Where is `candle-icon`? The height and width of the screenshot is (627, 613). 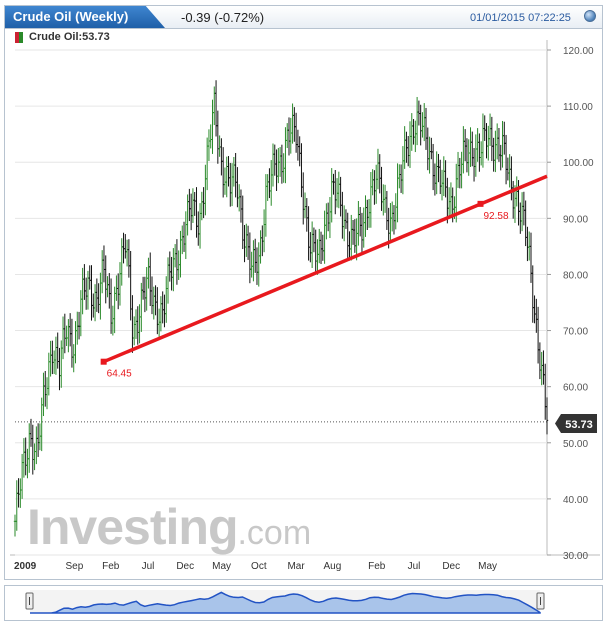
candle-icon is located at coordinates (19, 37).